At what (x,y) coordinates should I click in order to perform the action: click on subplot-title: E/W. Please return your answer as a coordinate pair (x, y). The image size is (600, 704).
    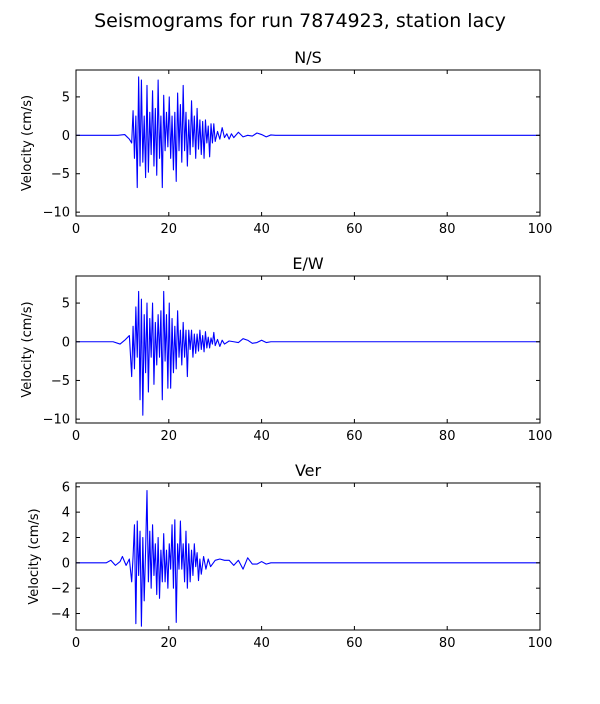
    Looking at the image, I should click on (308, 263).